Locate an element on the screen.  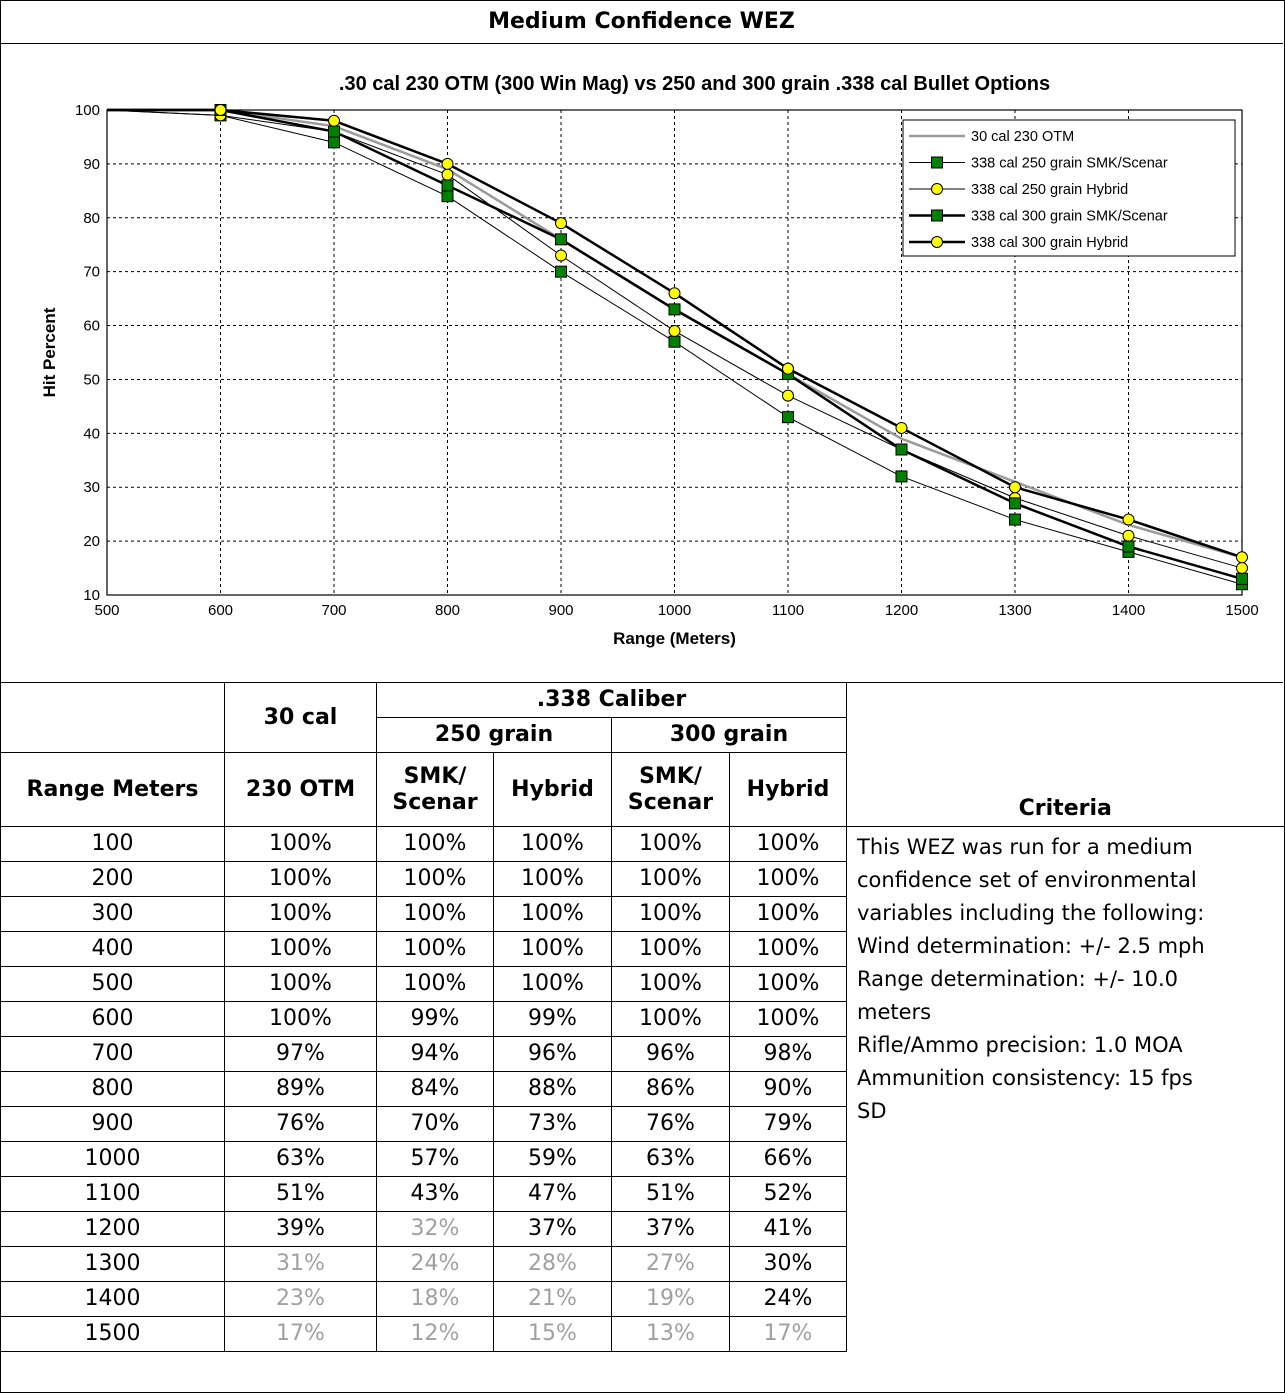
header-250-smk: SMK/Scenar is located at coordinates (435, 790).